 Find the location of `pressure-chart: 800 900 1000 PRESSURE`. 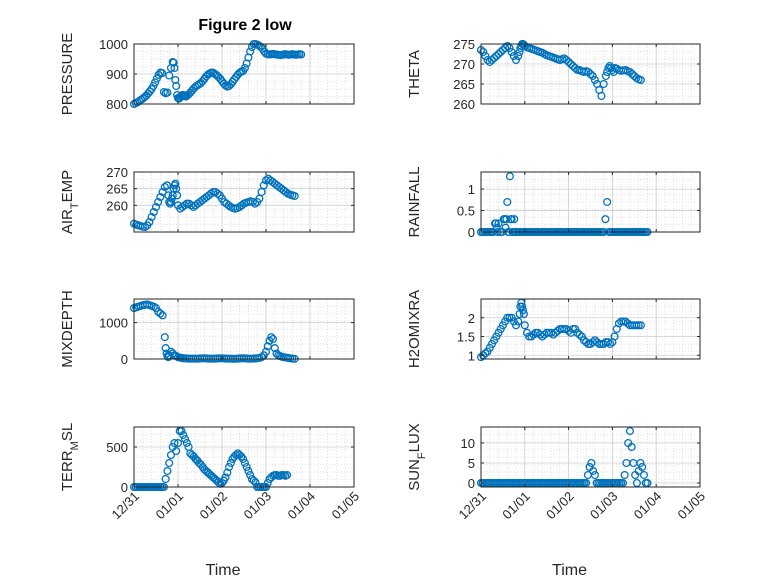

pressure-chart: 800 900 1000 PRESSURE is located at coordinates (207, 74).